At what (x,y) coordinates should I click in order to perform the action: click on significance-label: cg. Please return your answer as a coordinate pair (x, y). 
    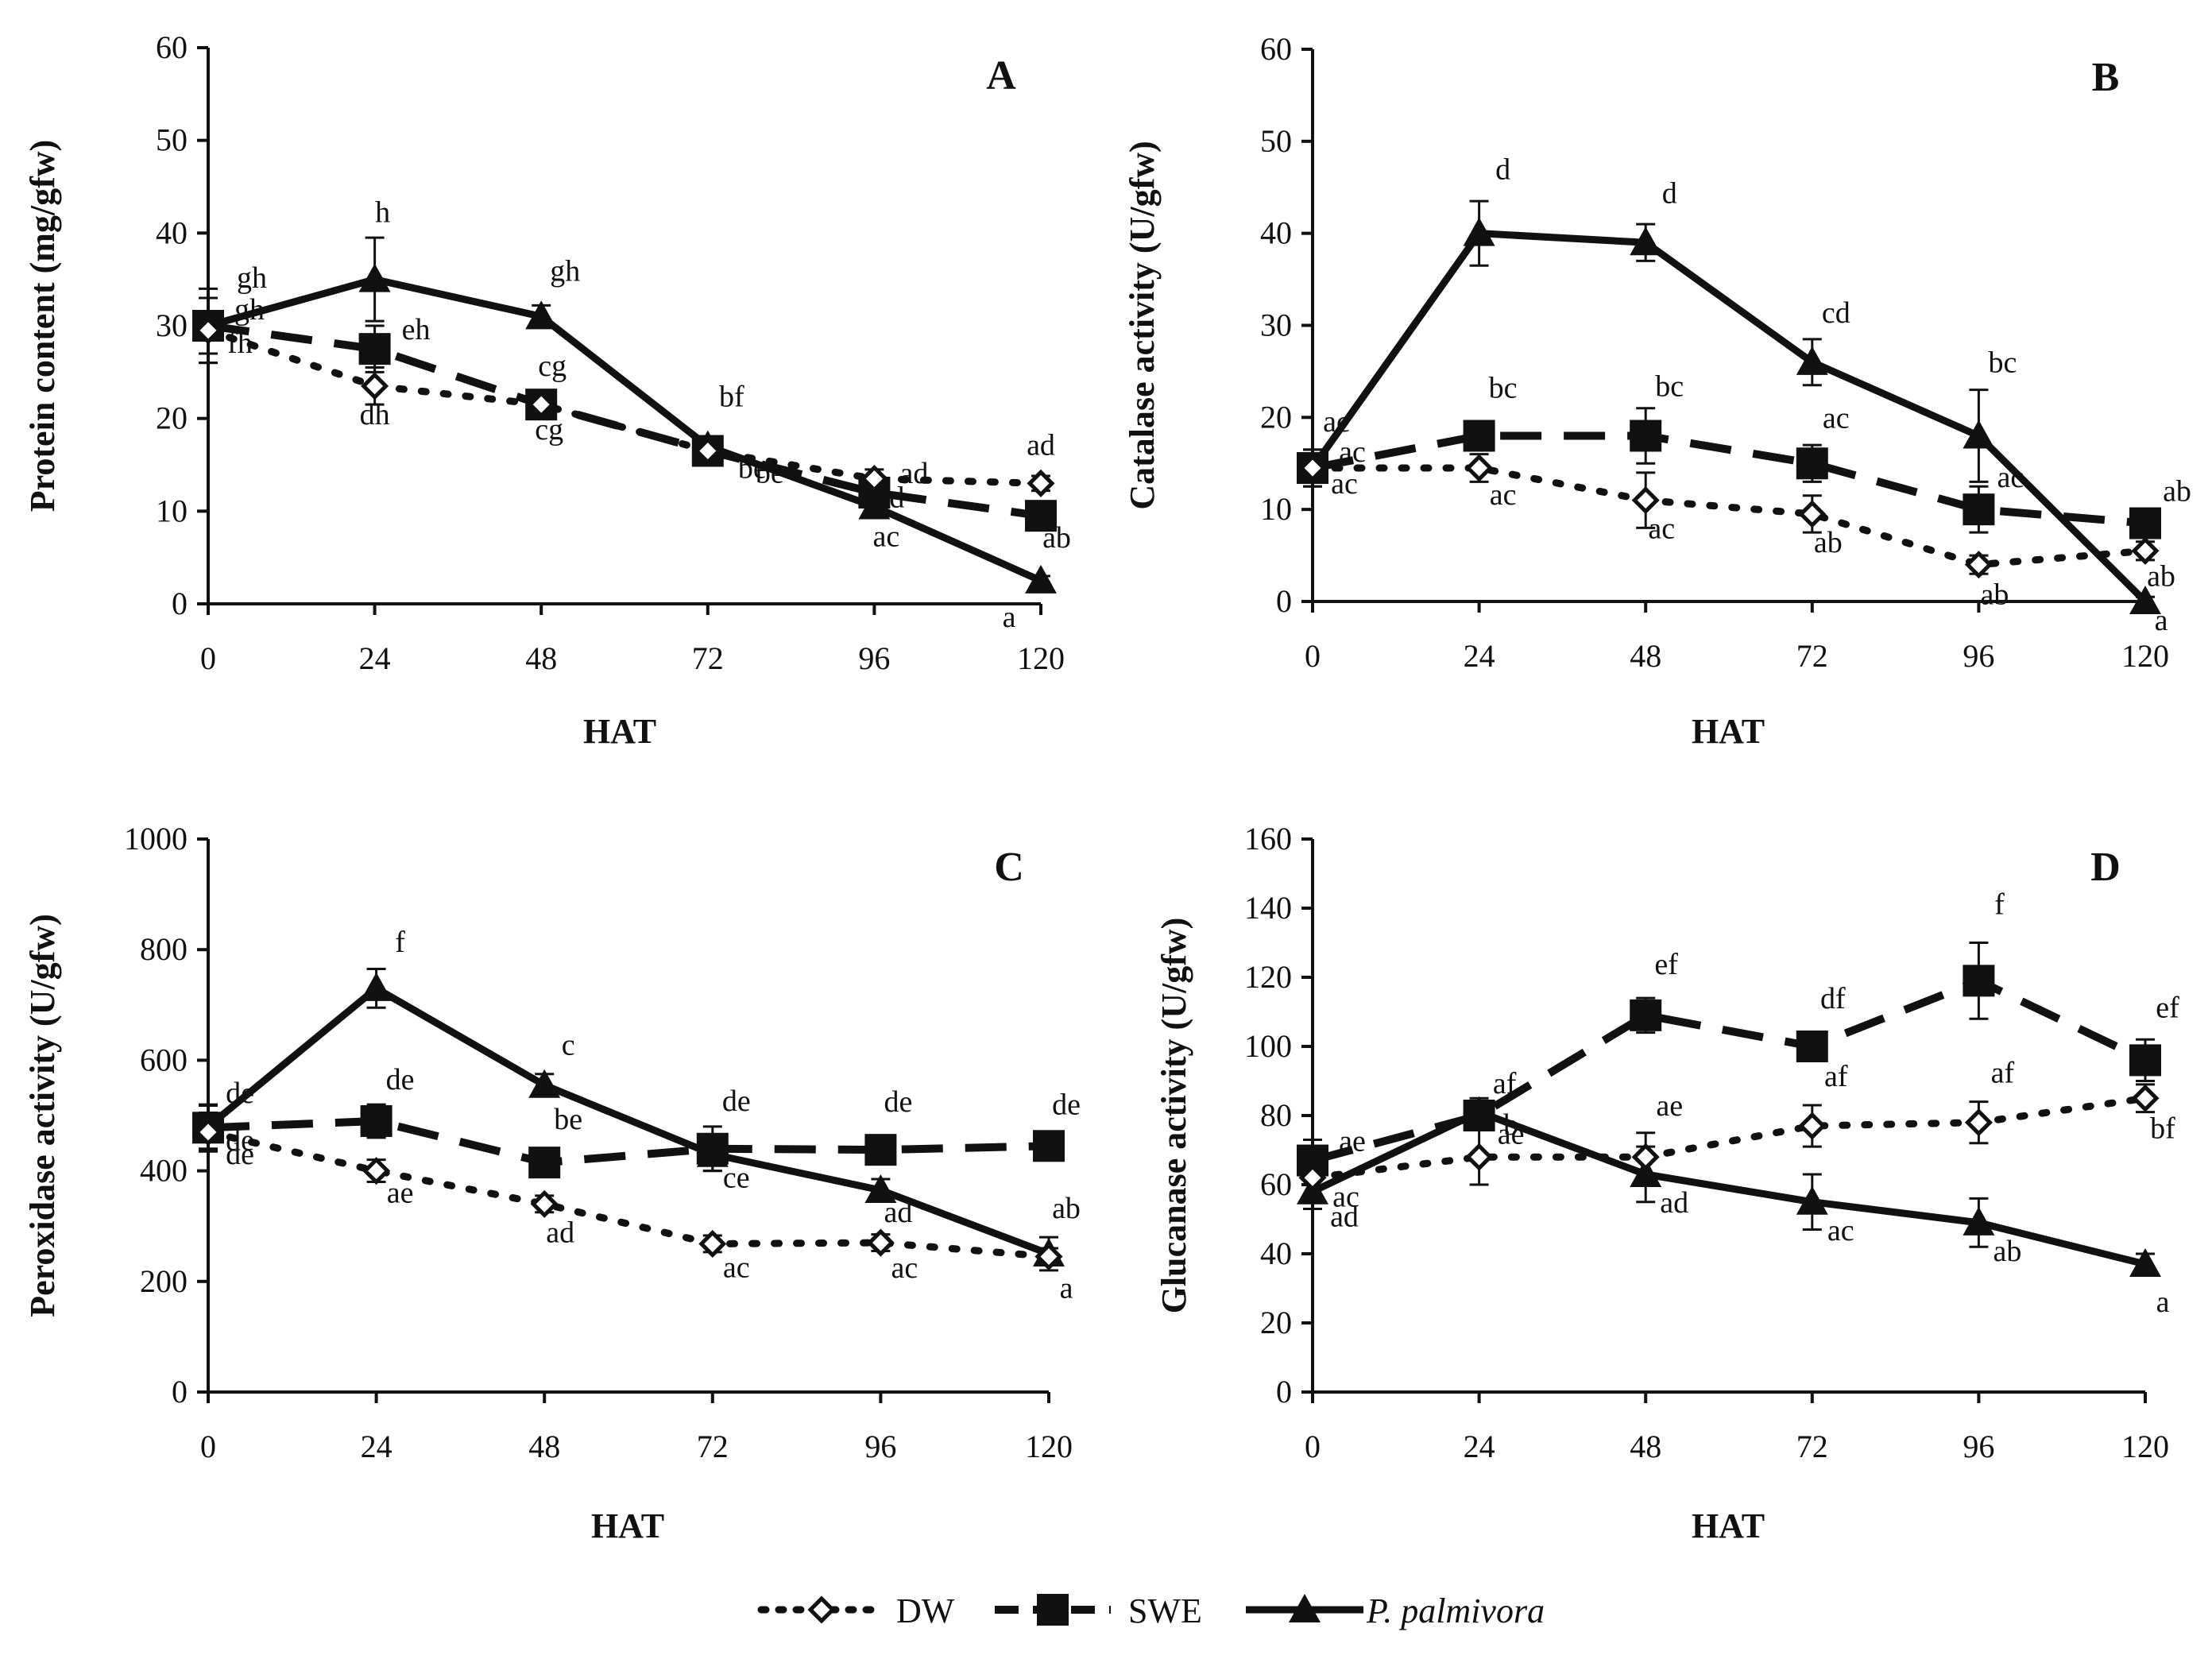
    Looking at the image, I should click on (552, 366).